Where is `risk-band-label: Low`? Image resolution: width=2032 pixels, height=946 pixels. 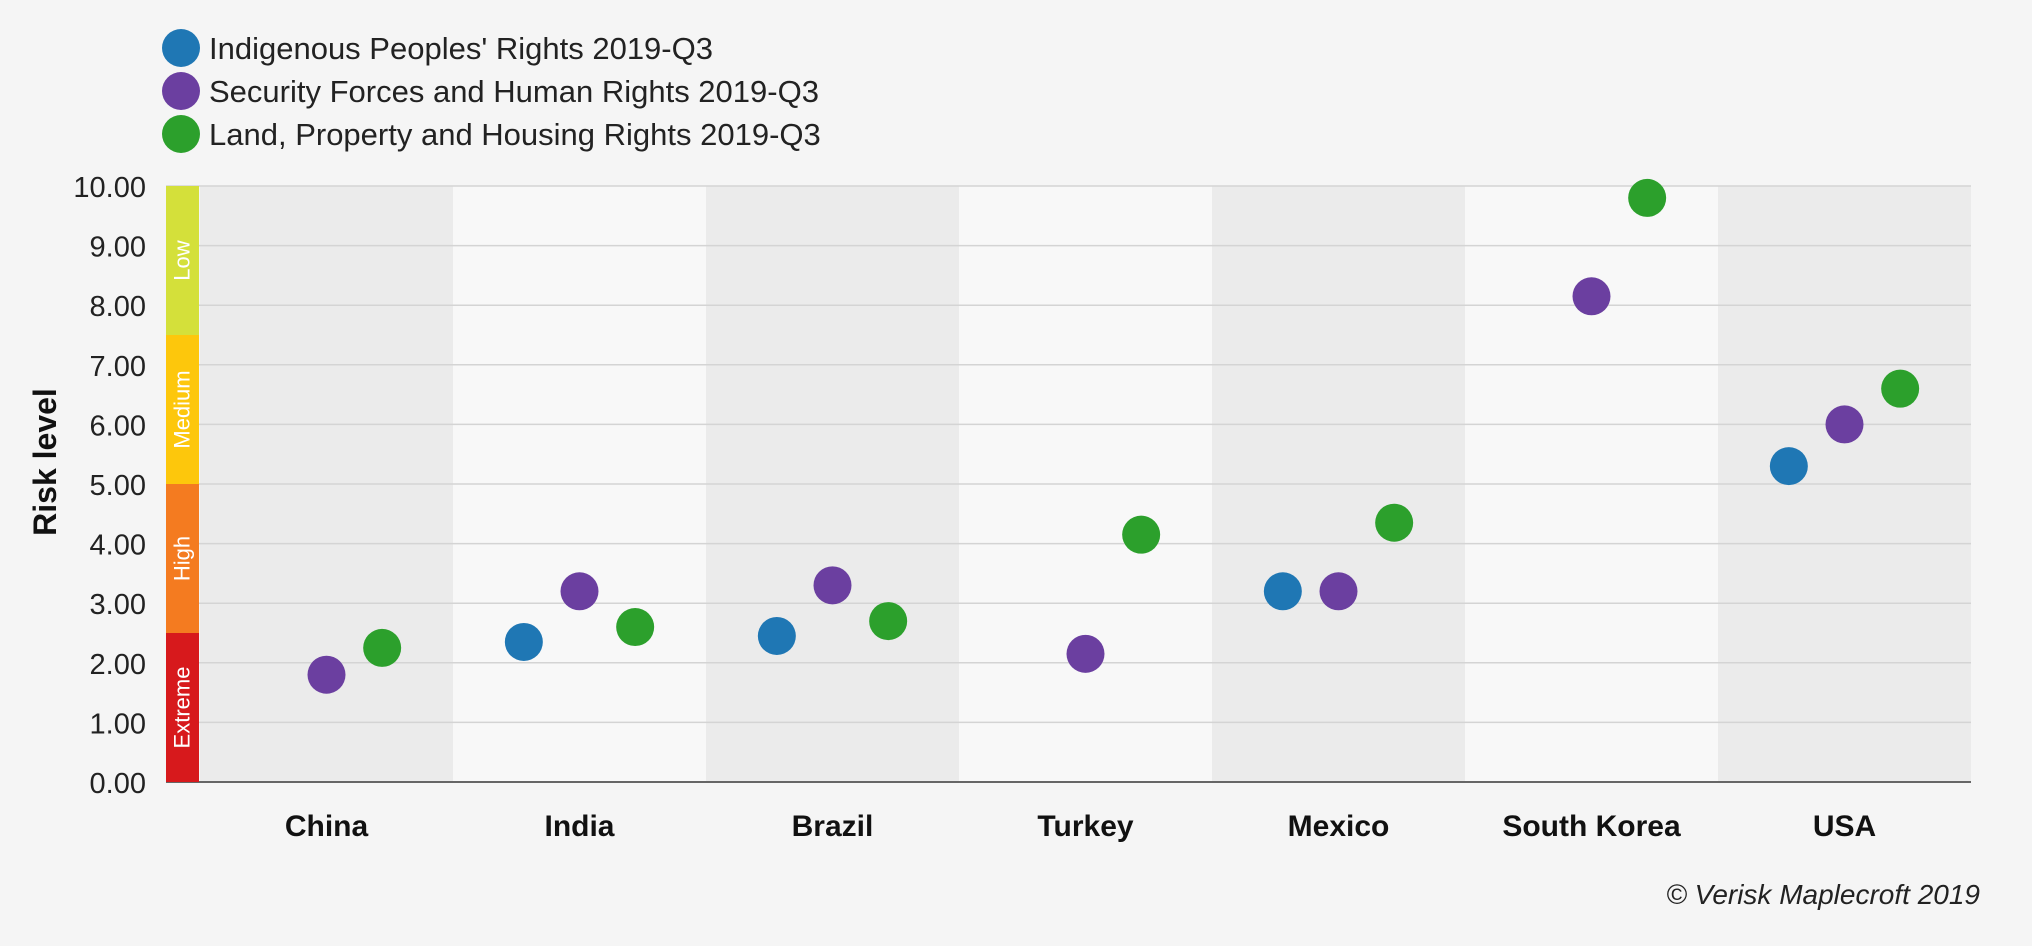
risk-band-label: Low is located at coordinates (182, 260).